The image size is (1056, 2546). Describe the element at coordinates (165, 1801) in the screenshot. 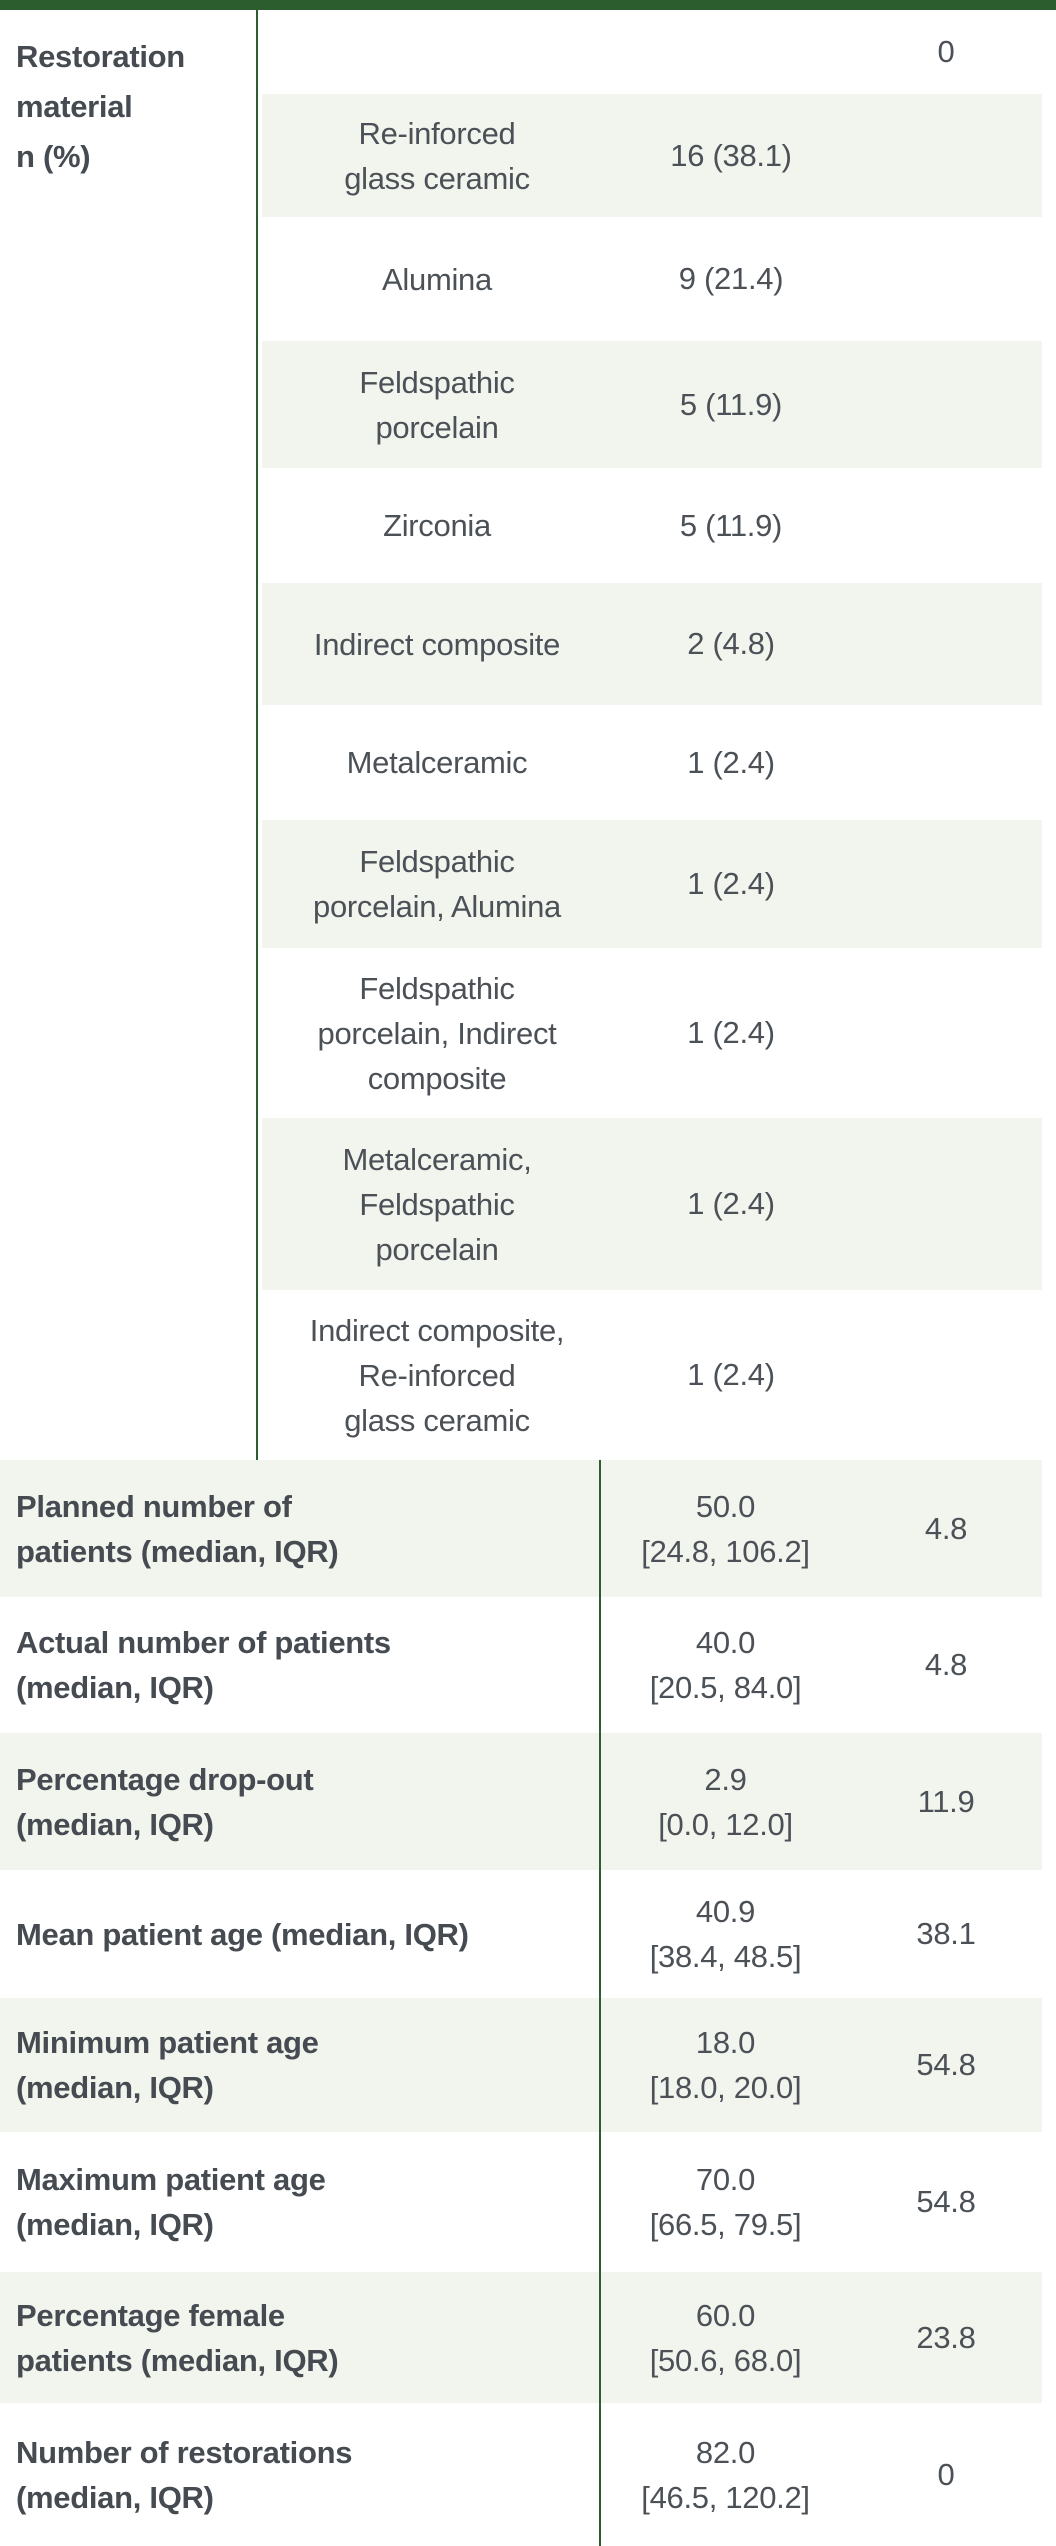

I see `stat-label-cell: Percentage drop-out (median, IQR)` at that location.